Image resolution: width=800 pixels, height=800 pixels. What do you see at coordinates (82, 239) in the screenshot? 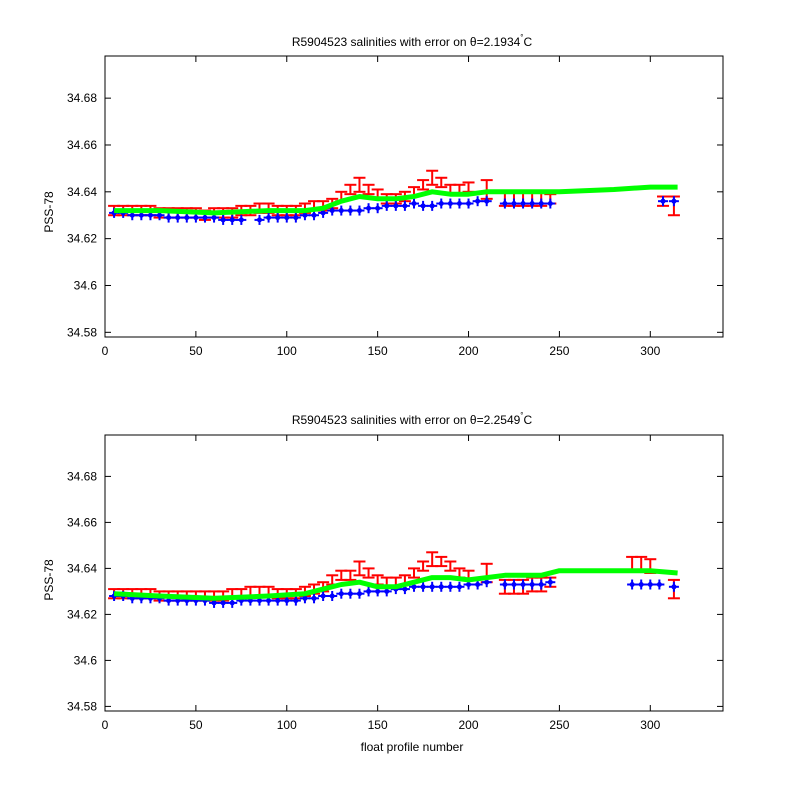
I see `top-ytick-label: 34.62` at bounding box center [82, 239].